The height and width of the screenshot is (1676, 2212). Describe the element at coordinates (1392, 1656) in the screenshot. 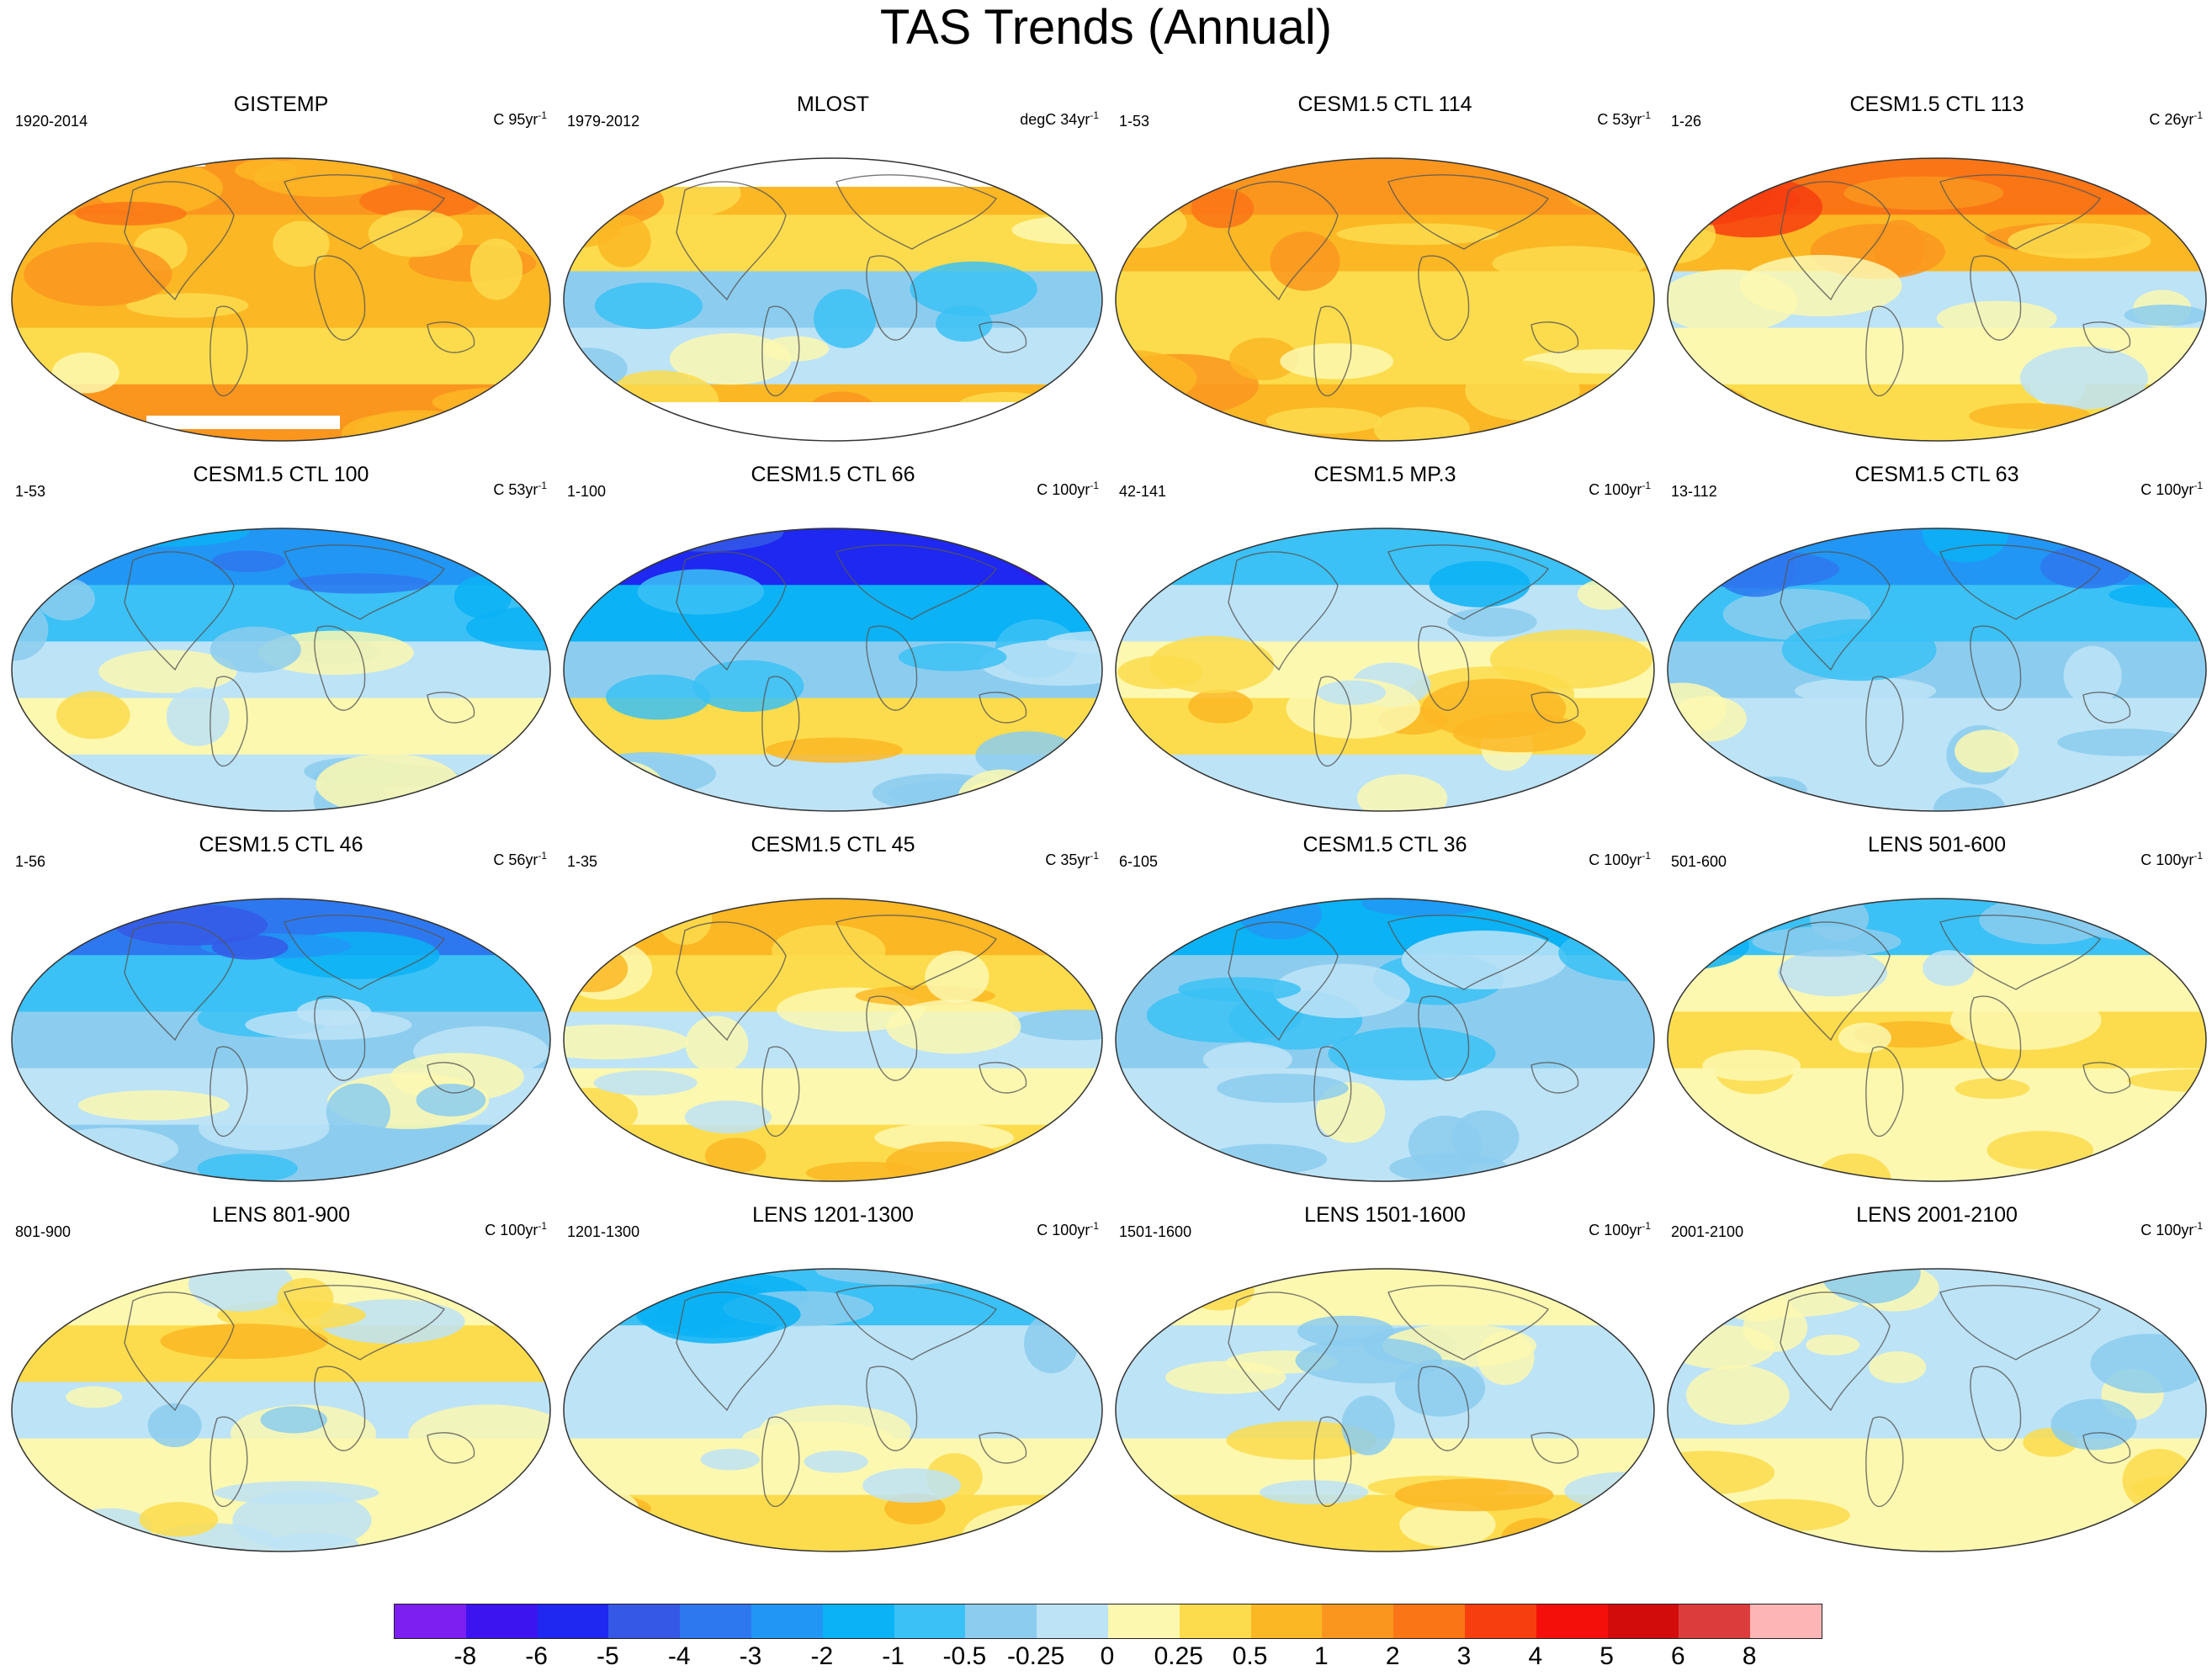

I see `colorbar-tick-label: 2` at that location.